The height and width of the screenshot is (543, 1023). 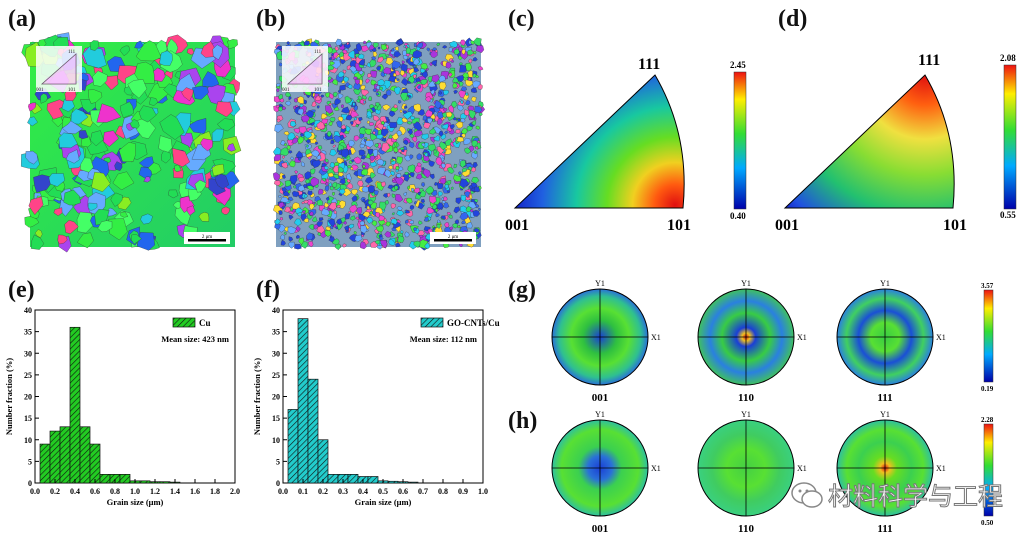 I want to click on svg-text: 2 μm, so click(x=453, y=237).